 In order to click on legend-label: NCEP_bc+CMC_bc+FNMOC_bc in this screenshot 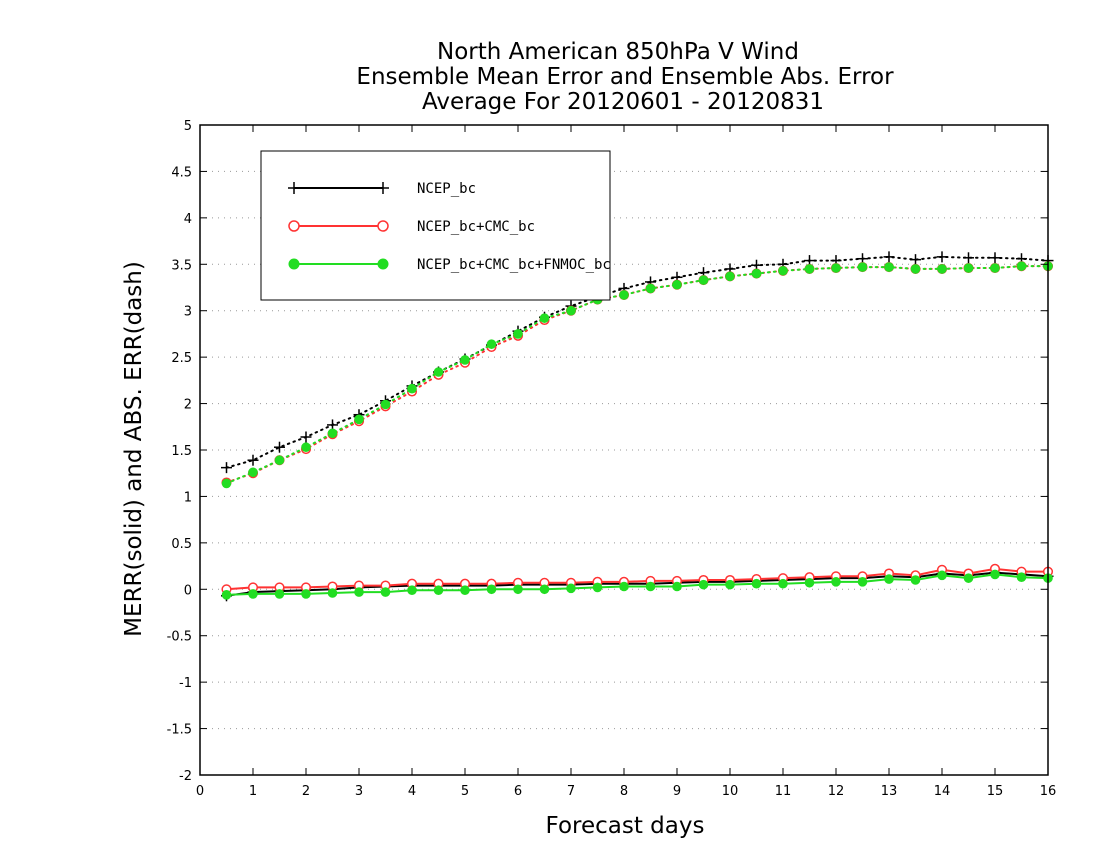, I will do `click(514, 265)`.